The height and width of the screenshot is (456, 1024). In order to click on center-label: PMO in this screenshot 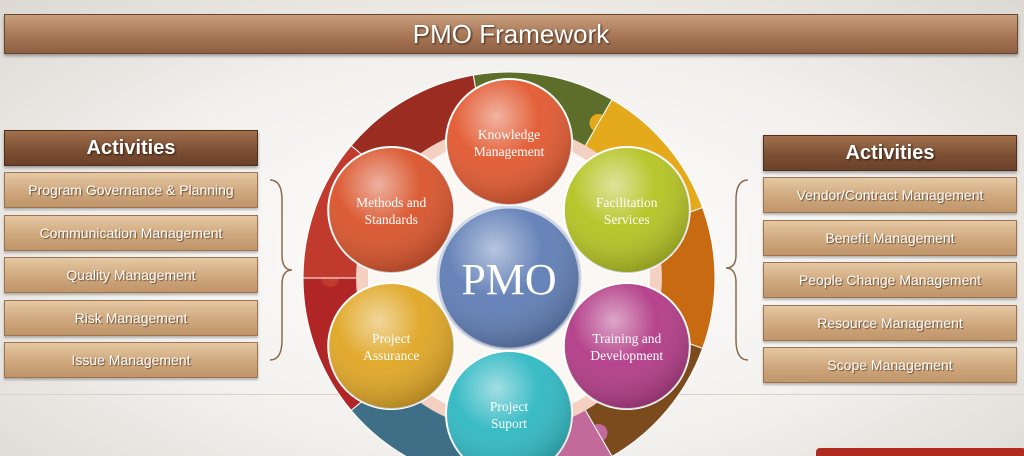, I will do `click(508, 279)`.